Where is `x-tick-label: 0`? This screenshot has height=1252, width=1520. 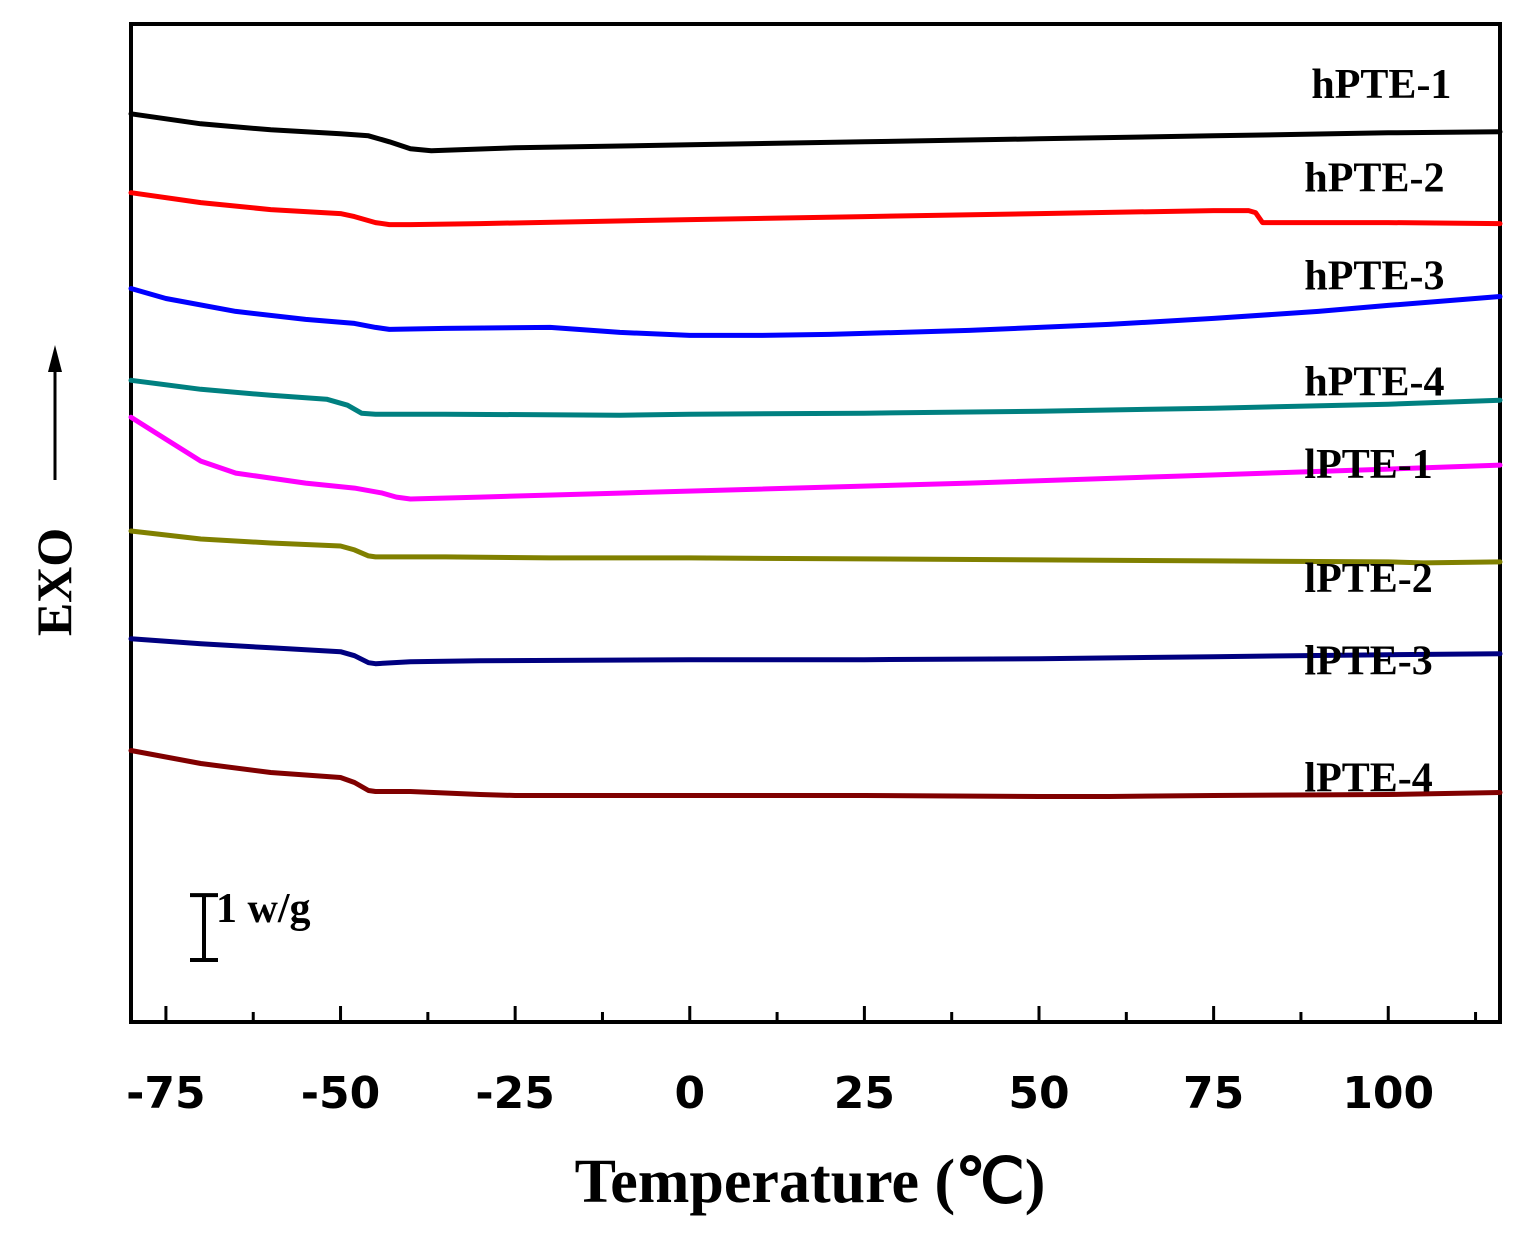 x-tick-label: 0 is located at coordinates (689, 1093).